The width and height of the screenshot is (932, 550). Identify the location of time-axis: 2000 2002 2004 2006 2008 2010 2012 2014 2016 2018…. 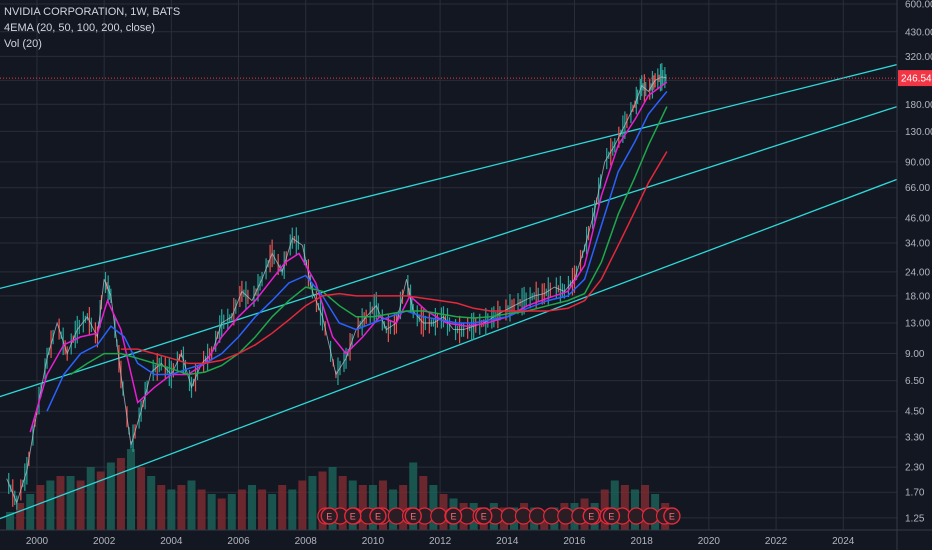
(466, 538).